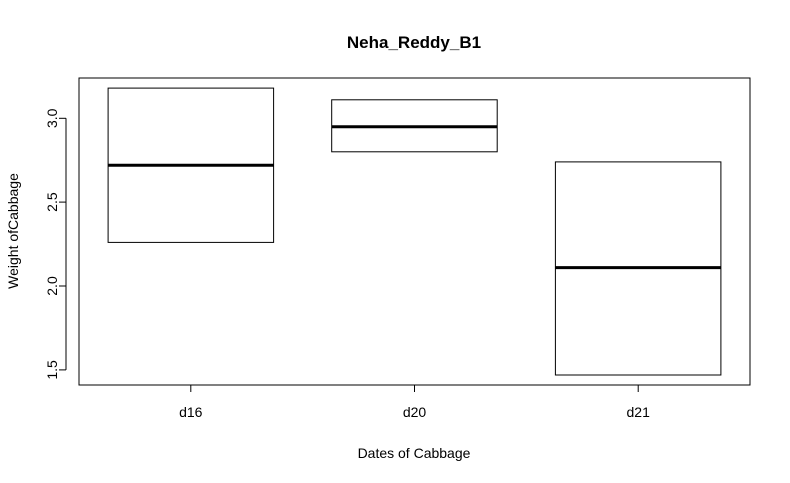  Describe the element at coordinates (639, 412) in the screenshot. I see `x-tick-label-d21: d21` at that location.